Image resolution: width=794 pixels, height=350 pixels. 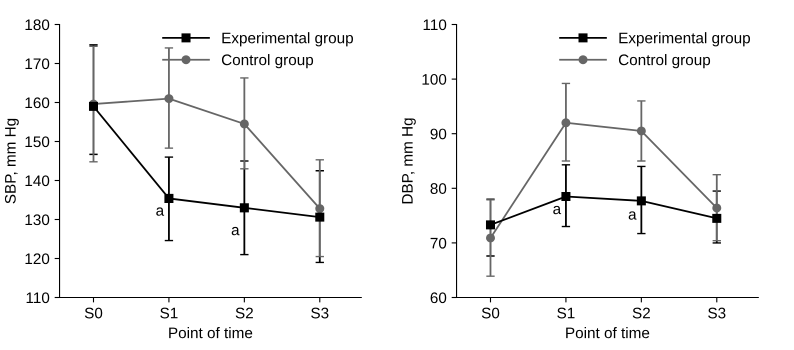 I want to click on y-tick-label: 60, so click(x=438, y=298).